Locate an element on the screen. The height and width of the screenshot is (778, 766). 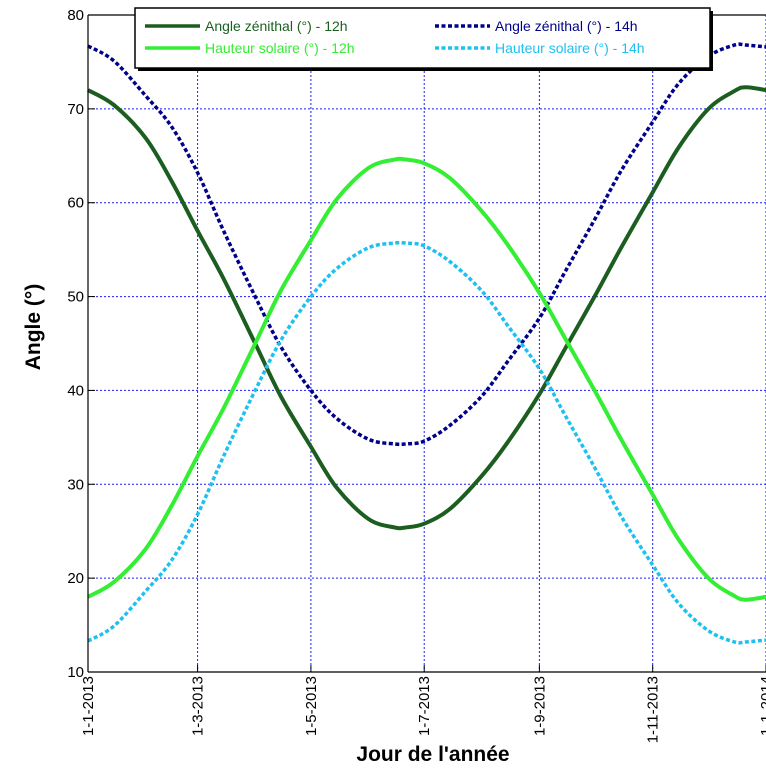
y-tick-label: 20 is located at coordinates (75, 578).